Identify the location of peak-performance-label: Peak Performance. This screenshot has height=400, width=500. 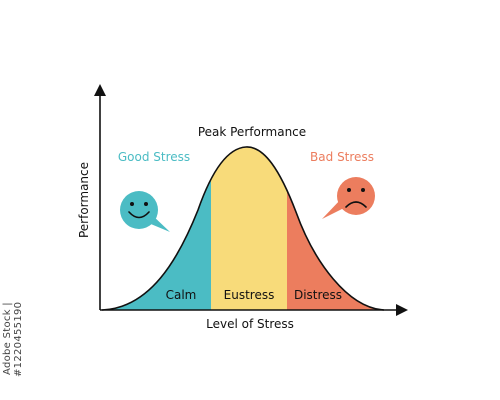
(252, 132).